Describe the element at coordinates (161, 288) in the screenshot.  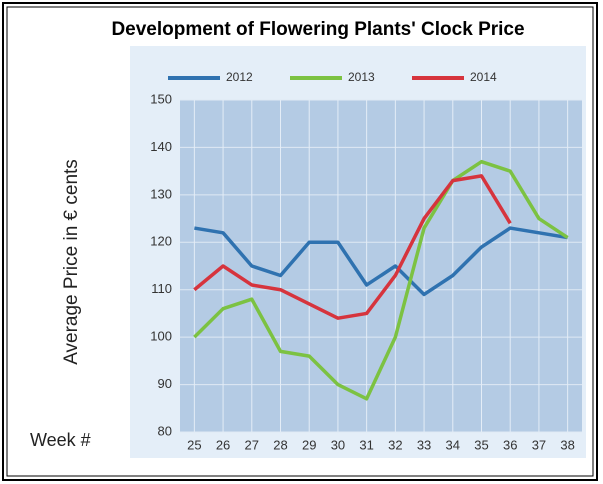
I see `y-tick-label: 110` at that location.